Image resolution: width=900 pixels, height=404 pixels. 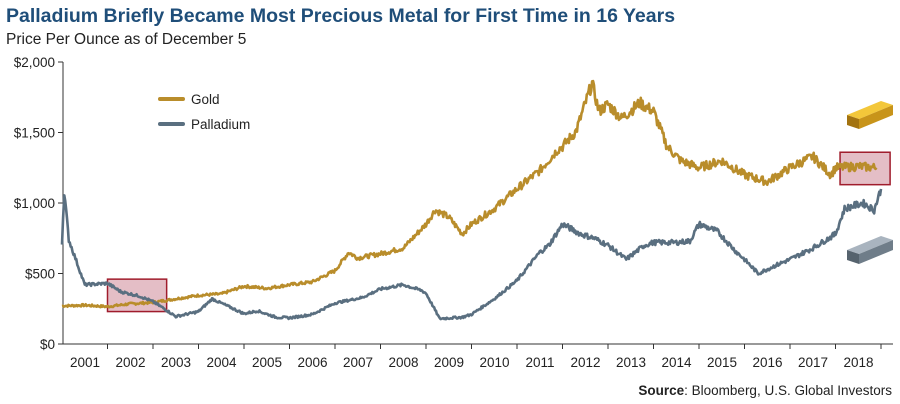 I want to click on y-tick-label: $2,000, so click(x=34, y=62).